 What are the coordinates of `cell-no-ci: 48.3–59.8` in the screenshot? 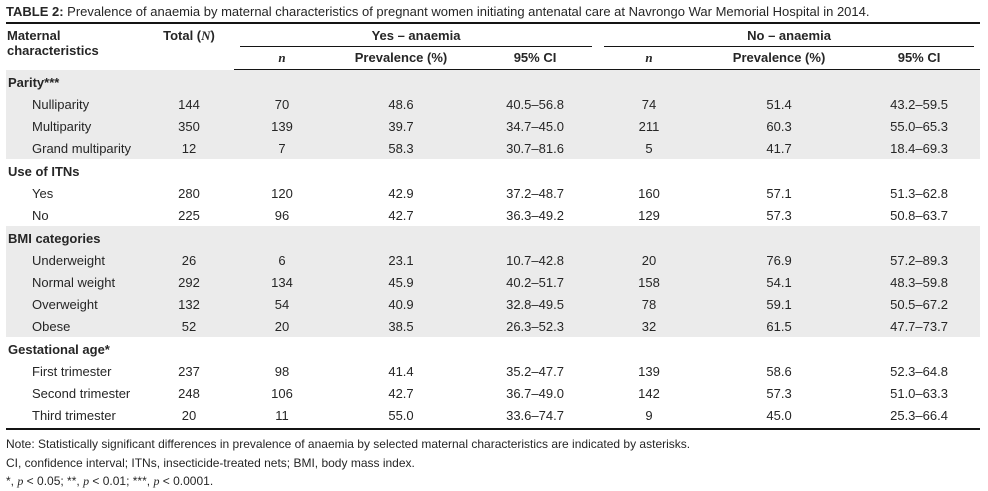 It's located at (919, 282).